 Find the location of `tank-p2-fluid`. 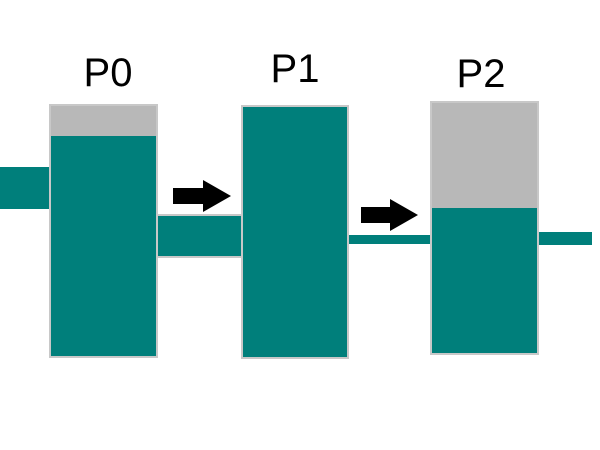

tank-p2-fluid is located at coordinates (484, 280).